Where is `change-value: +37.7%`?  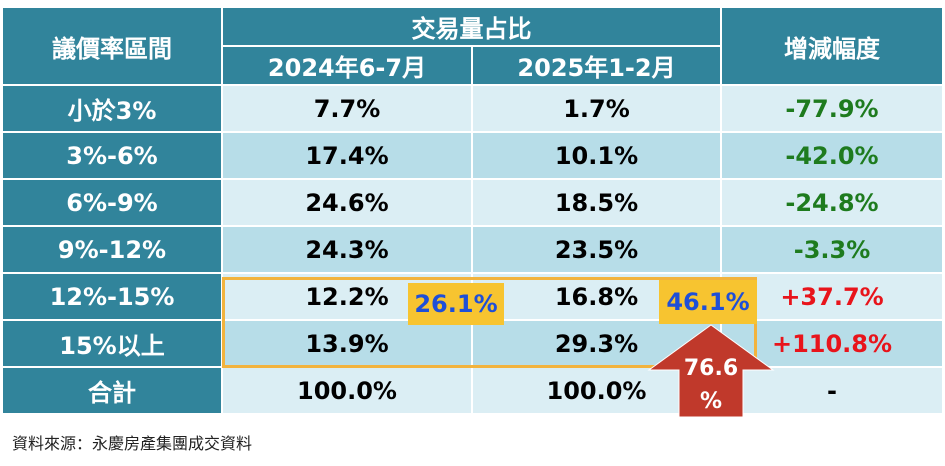 change-value: +37.7% is located at coordinates (832, 296).